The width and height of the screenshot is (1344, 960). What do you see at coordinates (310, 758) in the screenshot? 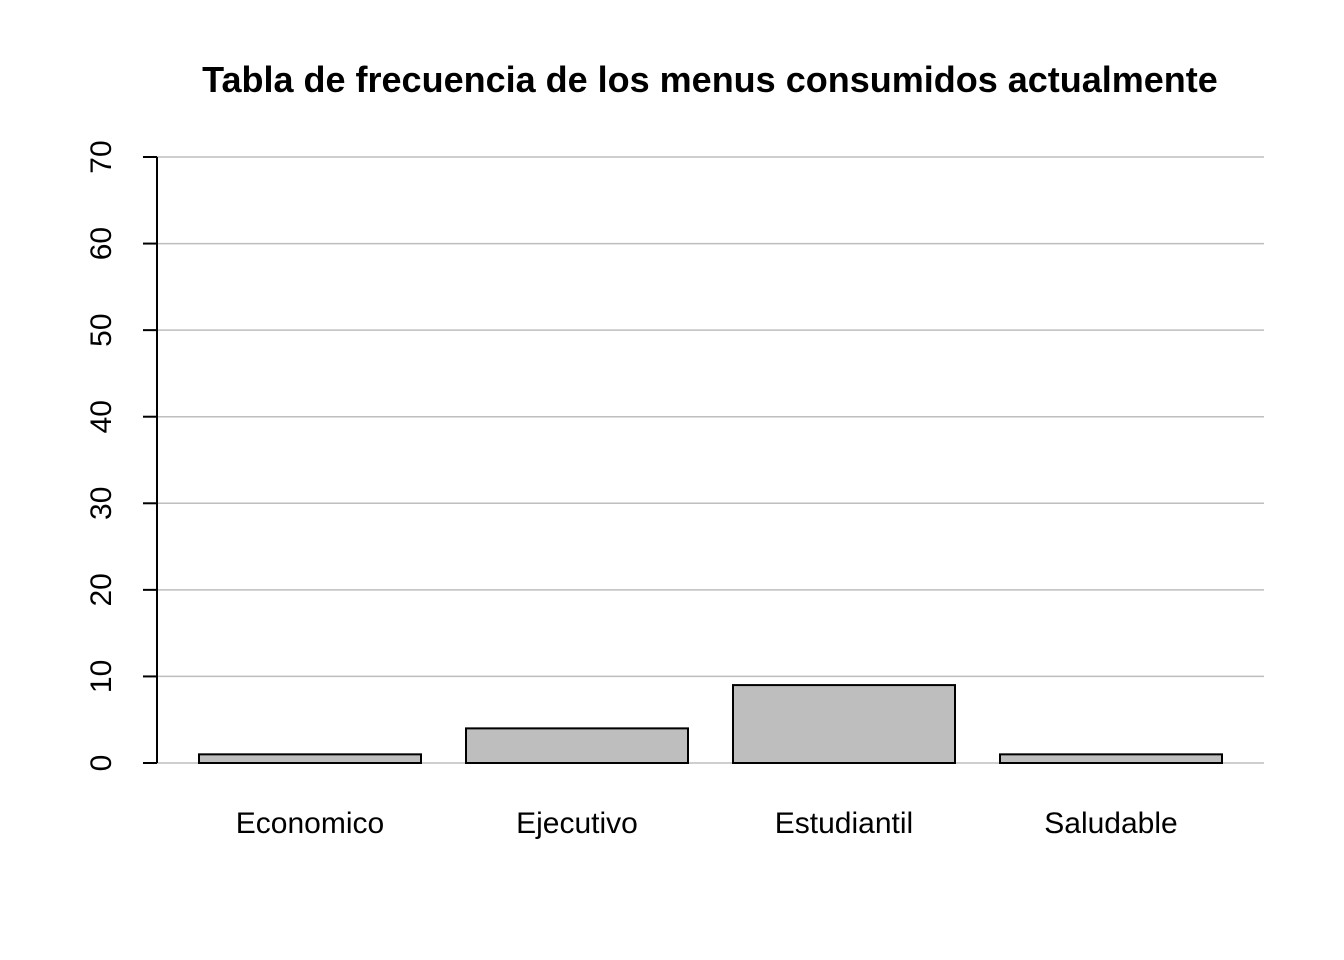
I see `bar-economico` at bounding box center [310, 758].